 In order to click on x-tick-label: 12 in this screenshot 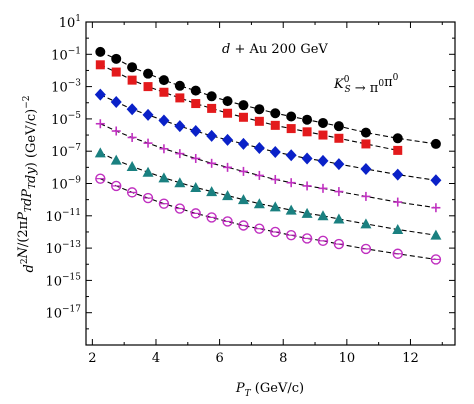, I will do `click(410, 358)`.